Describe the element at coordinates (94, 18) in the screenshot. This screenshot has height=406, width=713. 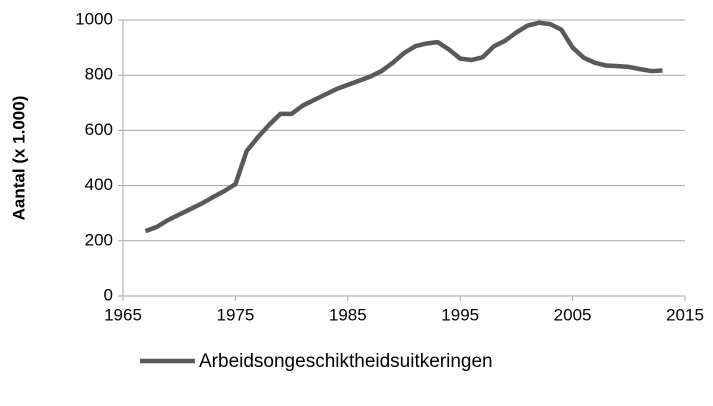
I see `y-tick-label: 1000` at that location.